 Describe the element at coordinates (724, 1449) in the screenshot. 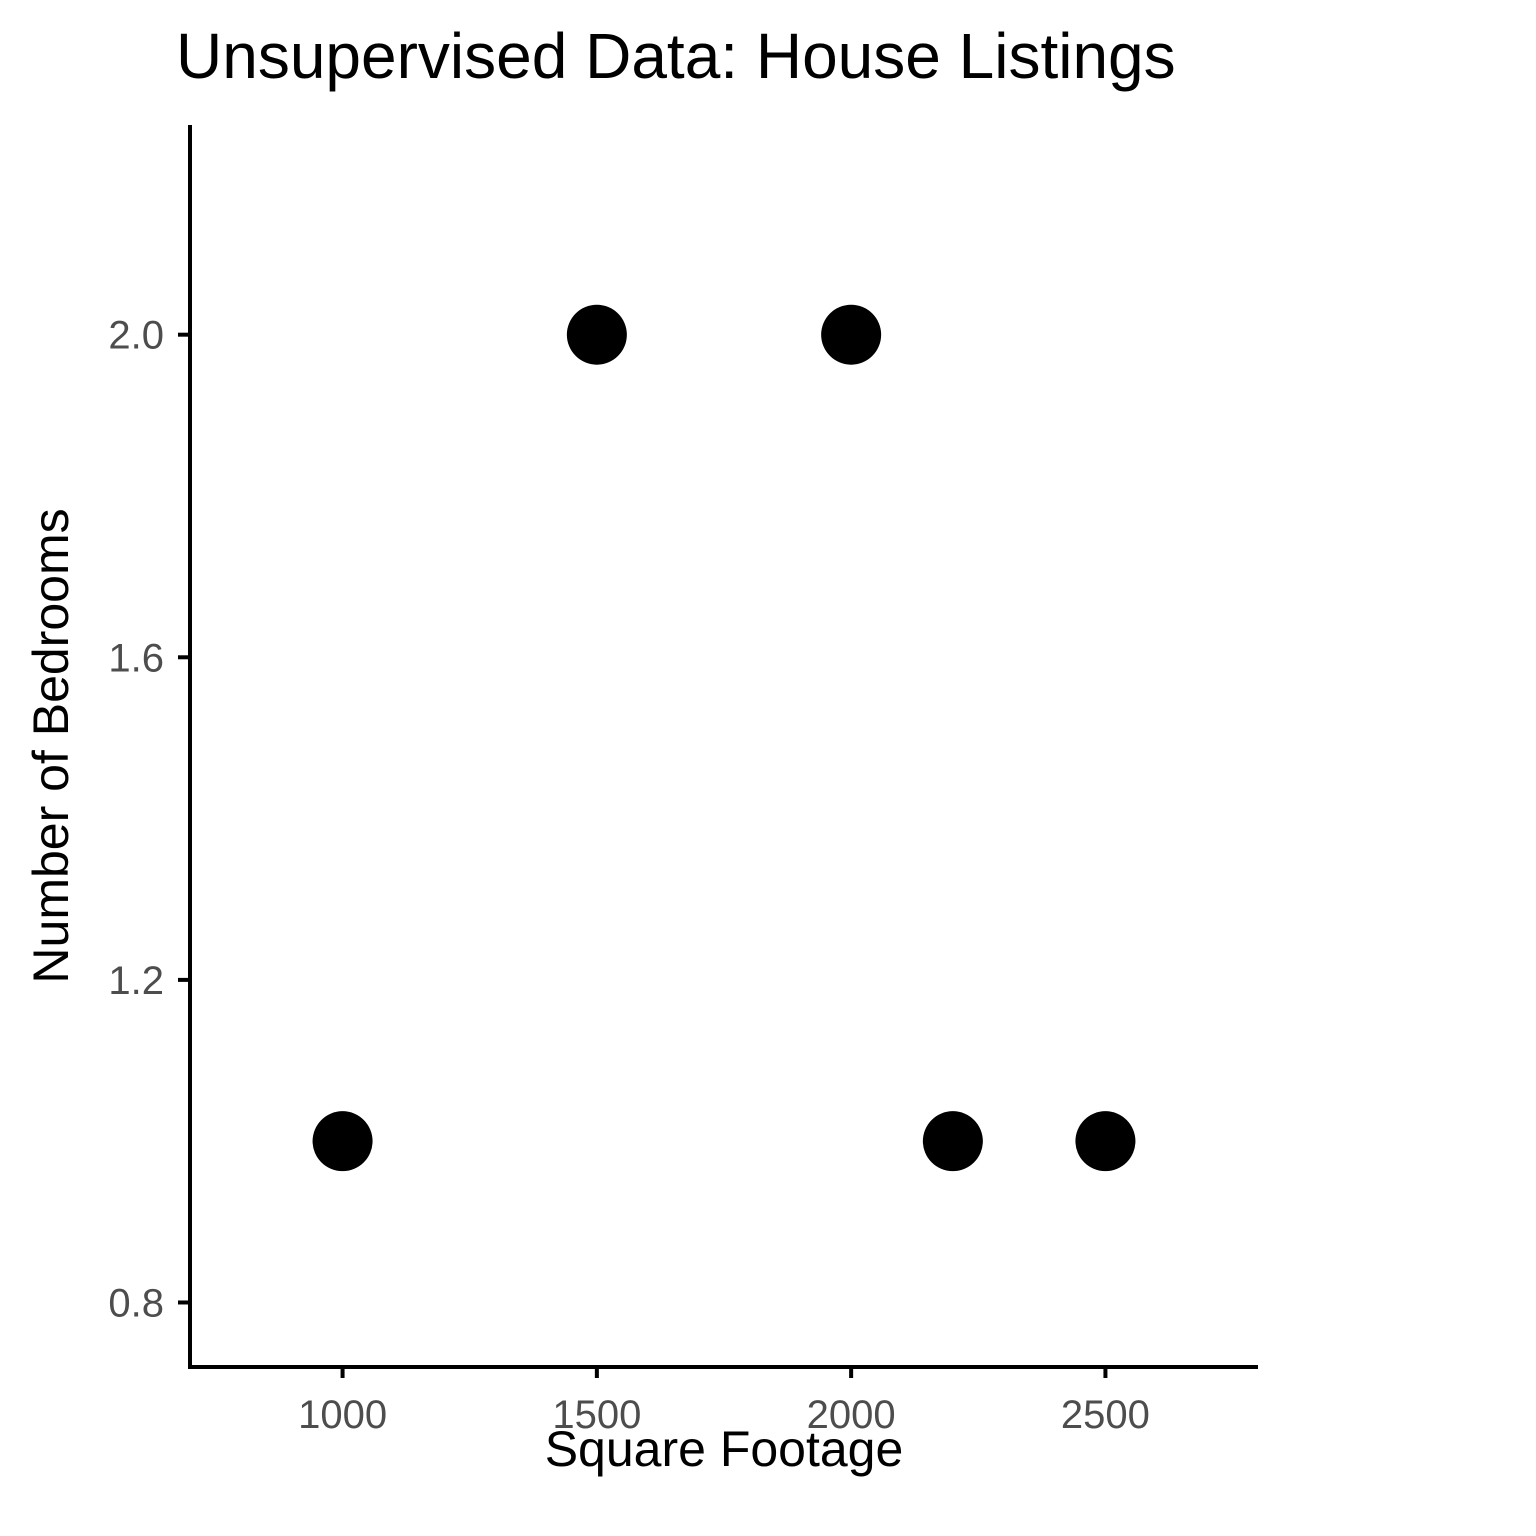

I see `x-axis-label: Square Footage` at that location.